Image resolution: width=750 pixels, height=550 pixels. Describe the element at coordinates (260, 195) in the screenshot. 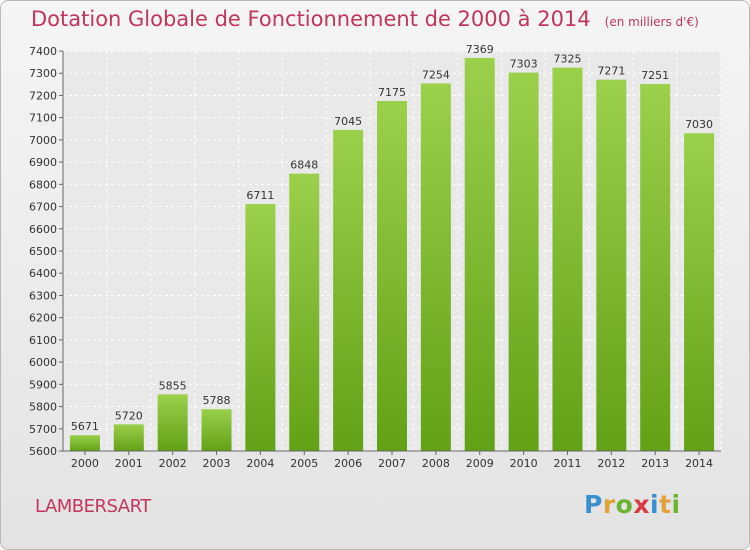

I see `data-label: 6711` at that location.